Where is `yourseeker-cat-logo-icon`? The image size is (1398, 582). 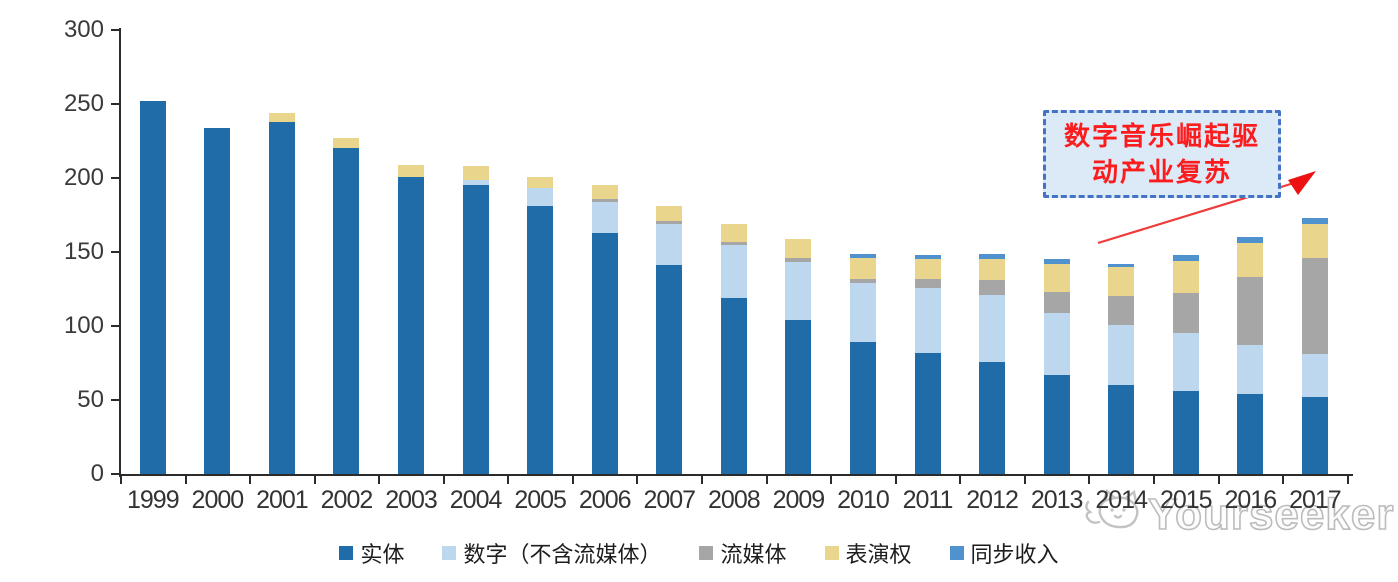 yourseeker-cat-logo-icon is located at coordinates (1112, 508).